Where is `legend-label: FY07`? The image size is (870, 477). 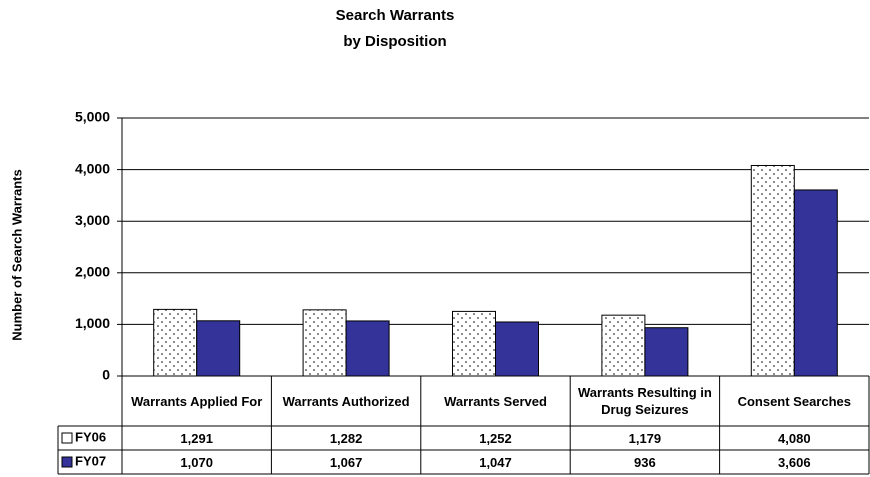 legend-label: FY07 is located at coordinates (90, 460).